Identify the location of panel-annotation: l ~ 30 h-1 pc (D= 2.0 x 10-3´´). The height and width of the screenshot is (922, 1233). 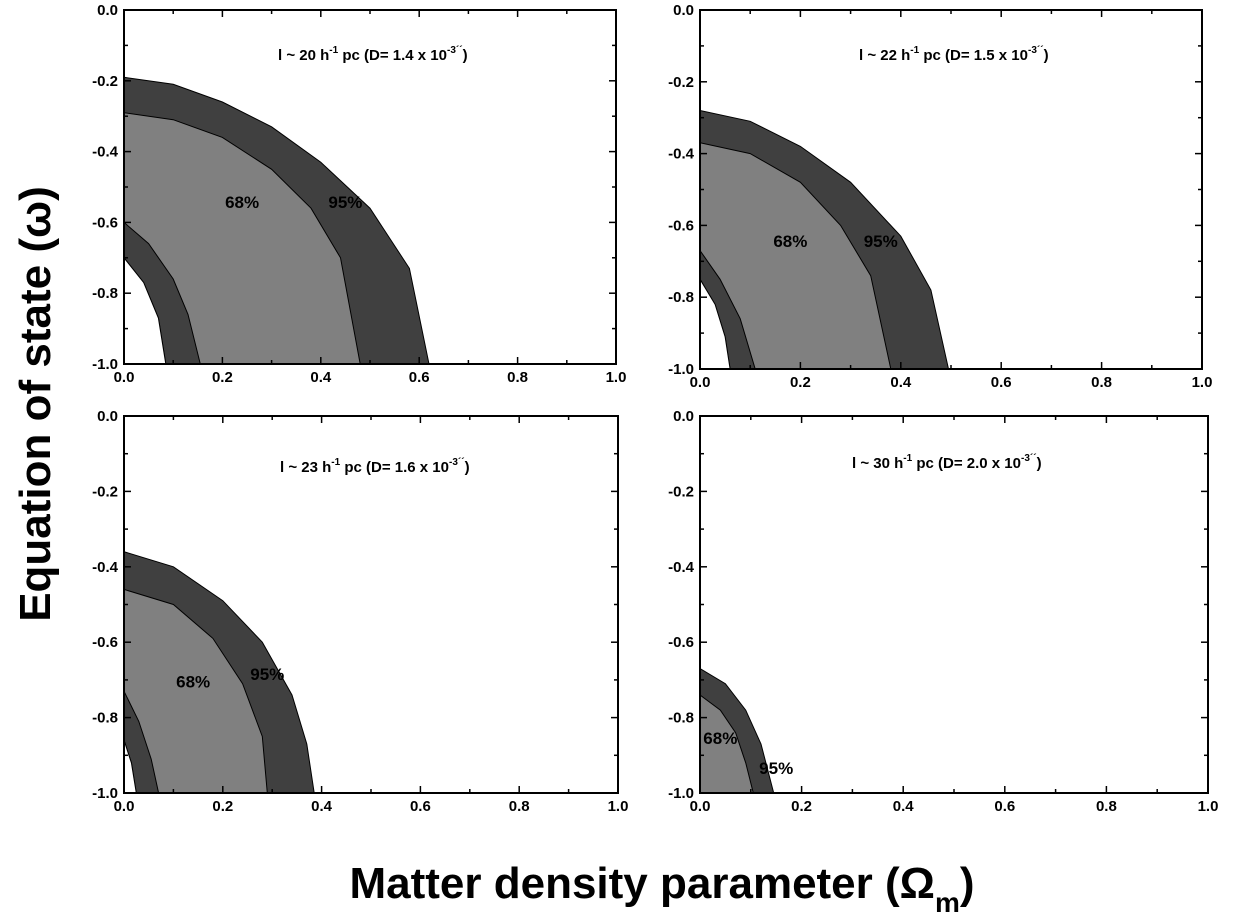
(947, 462).